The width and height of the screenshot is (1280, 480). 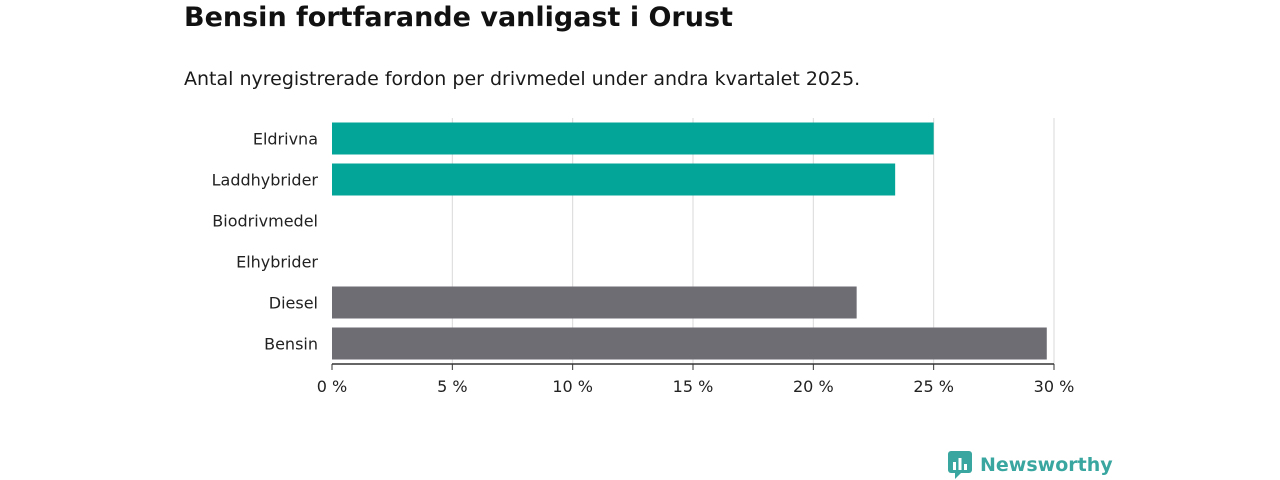 I want to click on bar-bensin, so click(x=689, y=343).